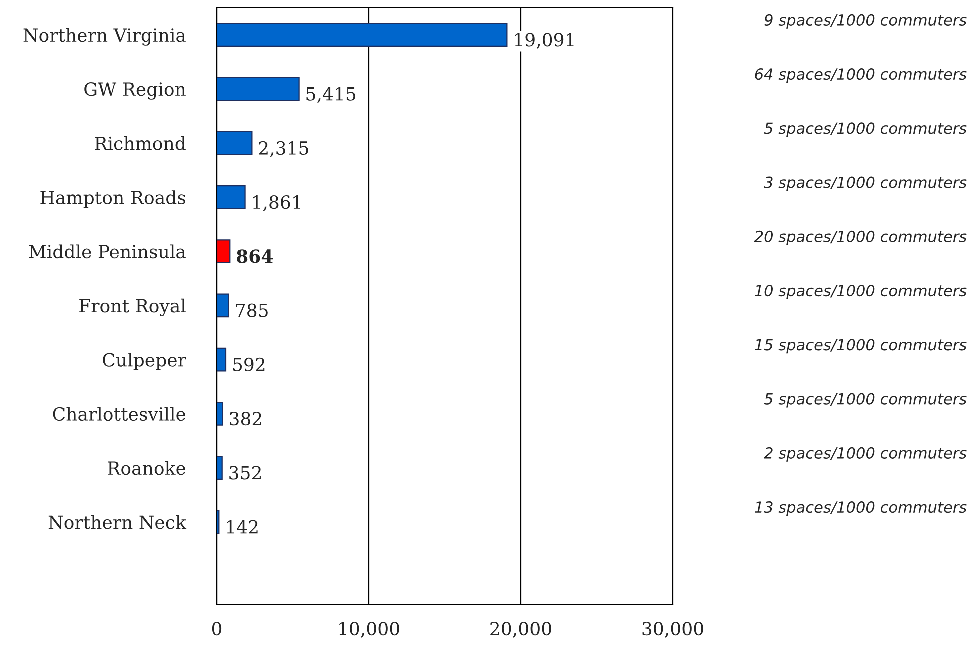  I want to click on data-label: 592, so click(249, 365).